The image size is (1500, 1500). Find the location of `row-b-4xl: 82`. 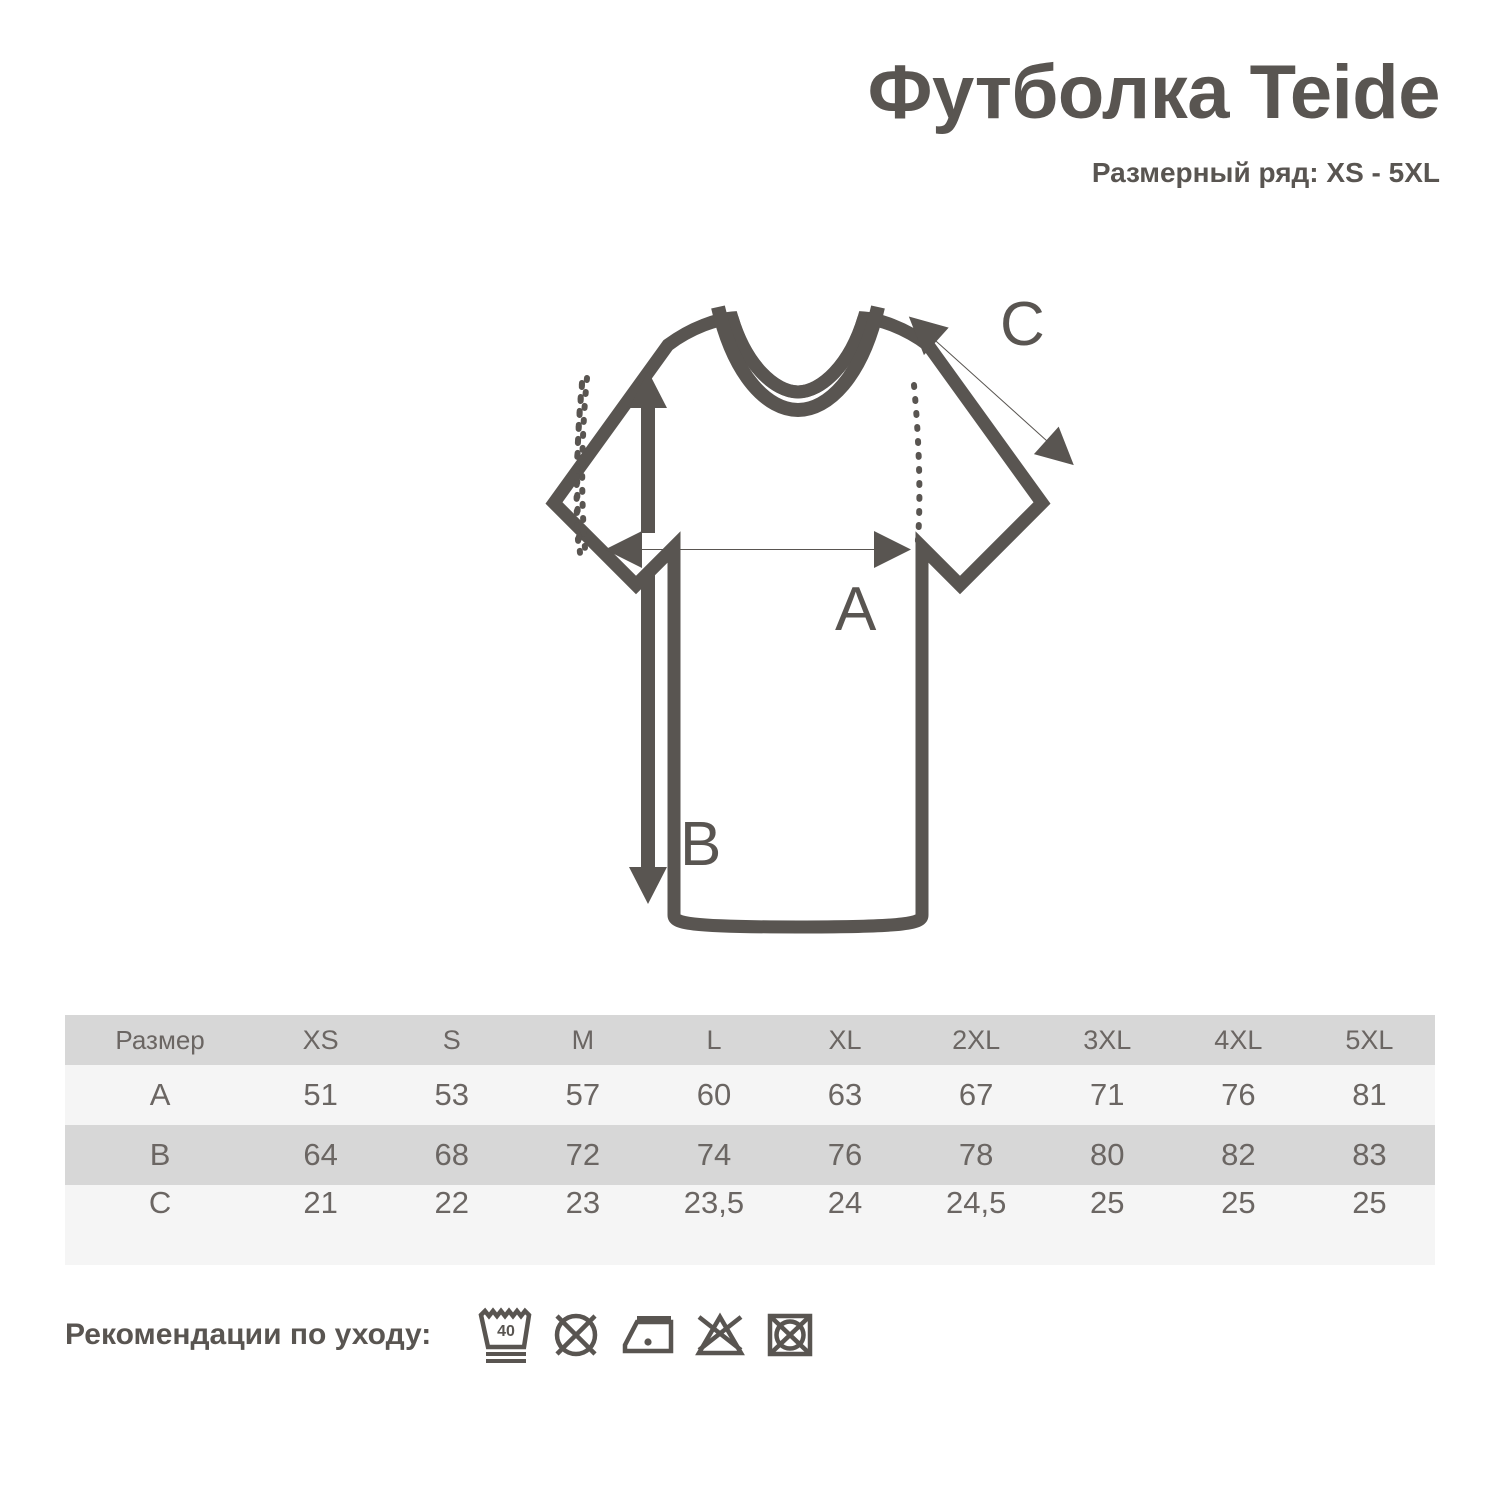

row-b-4xl: 82 is located at coordinates (1238, 1155).